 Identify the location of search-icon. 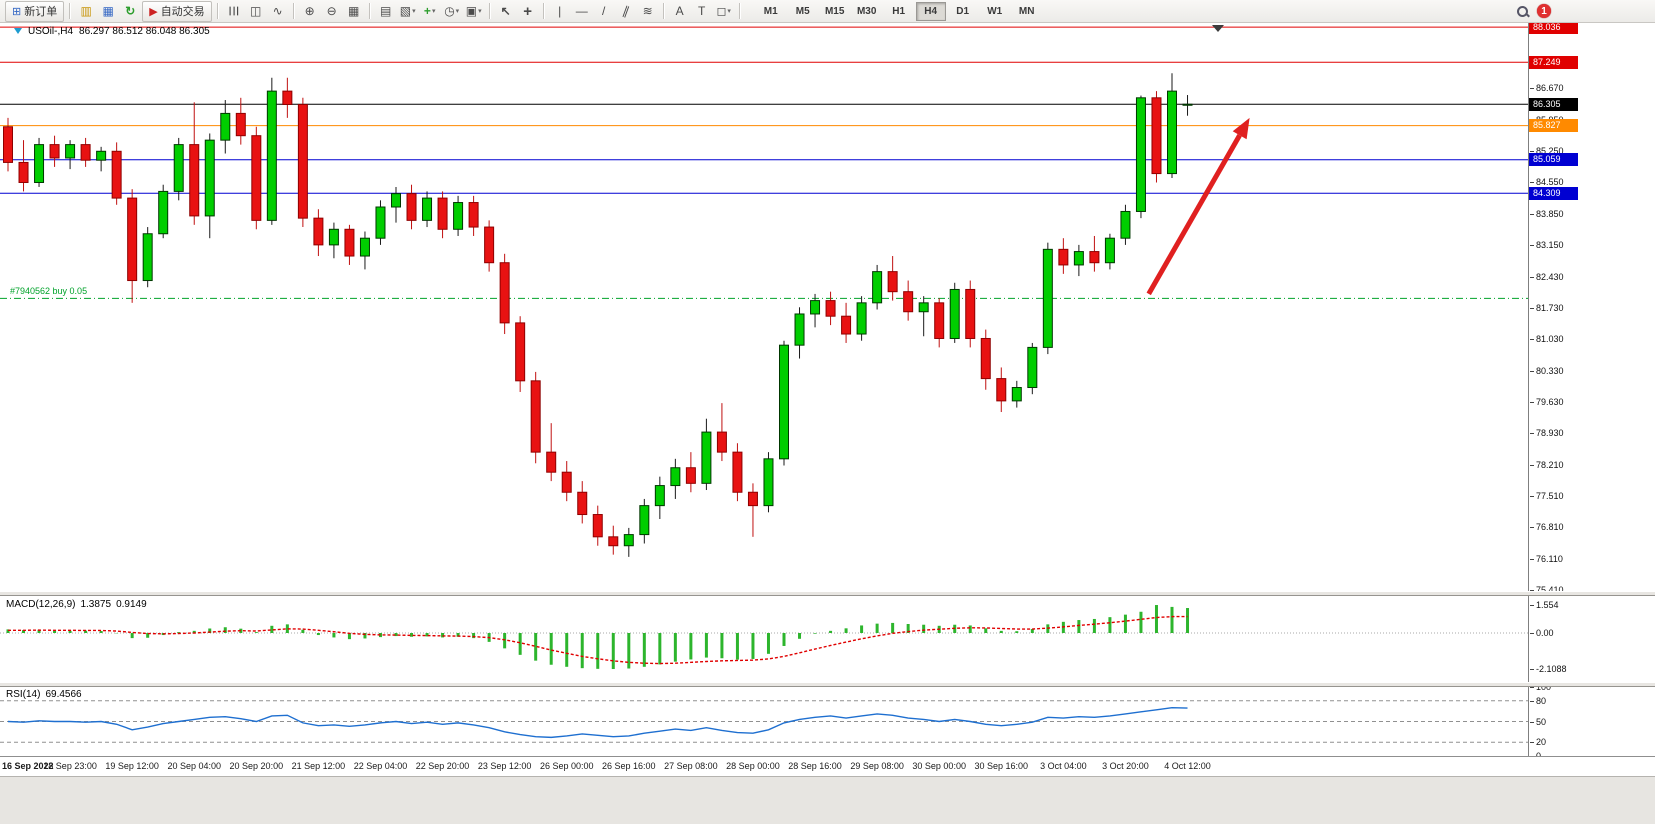
(1522, 11).